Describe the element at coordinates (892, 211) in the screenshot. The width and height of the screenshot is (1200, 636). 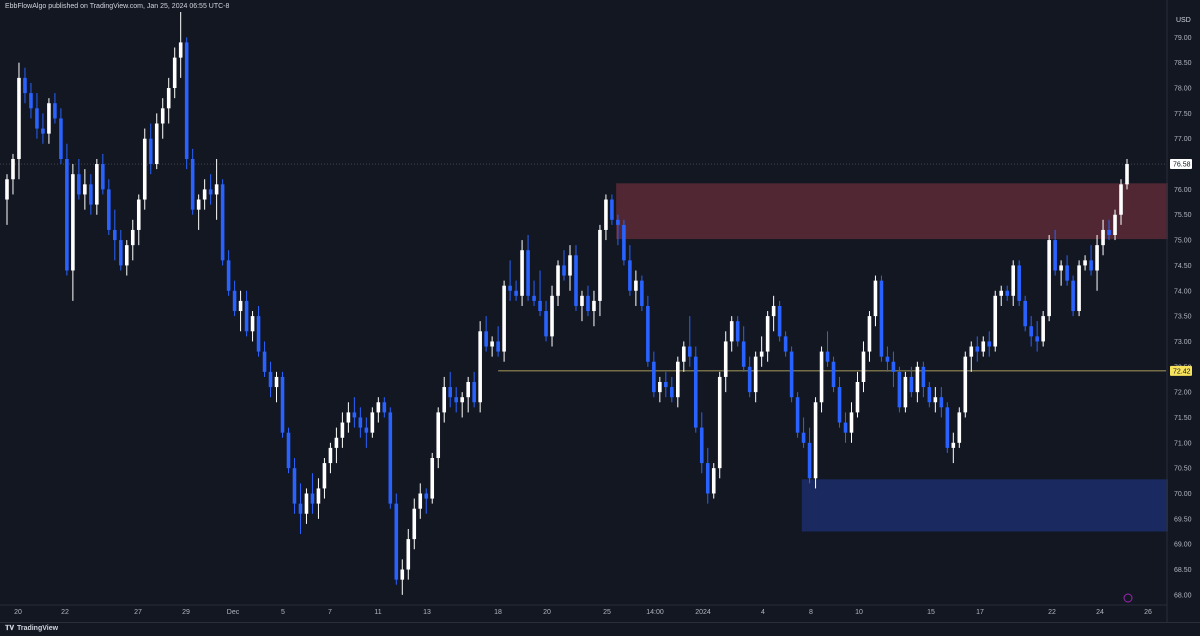
I see `supply-zone` at that location.